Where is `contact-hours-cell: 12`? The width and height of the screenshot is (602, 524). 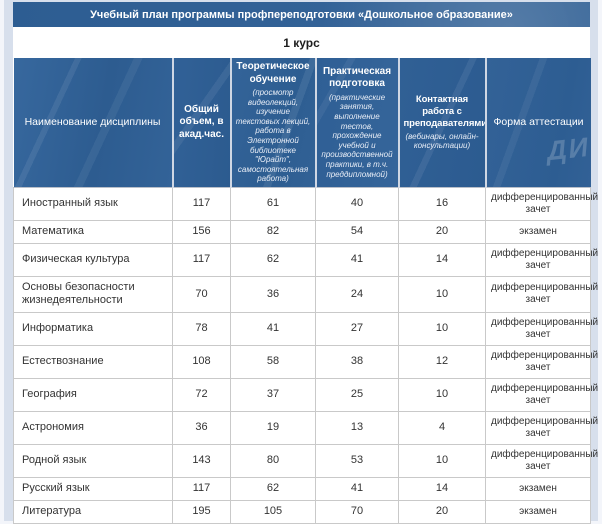 contact-hours-cell: 12 is located at coordinates (442, 362).